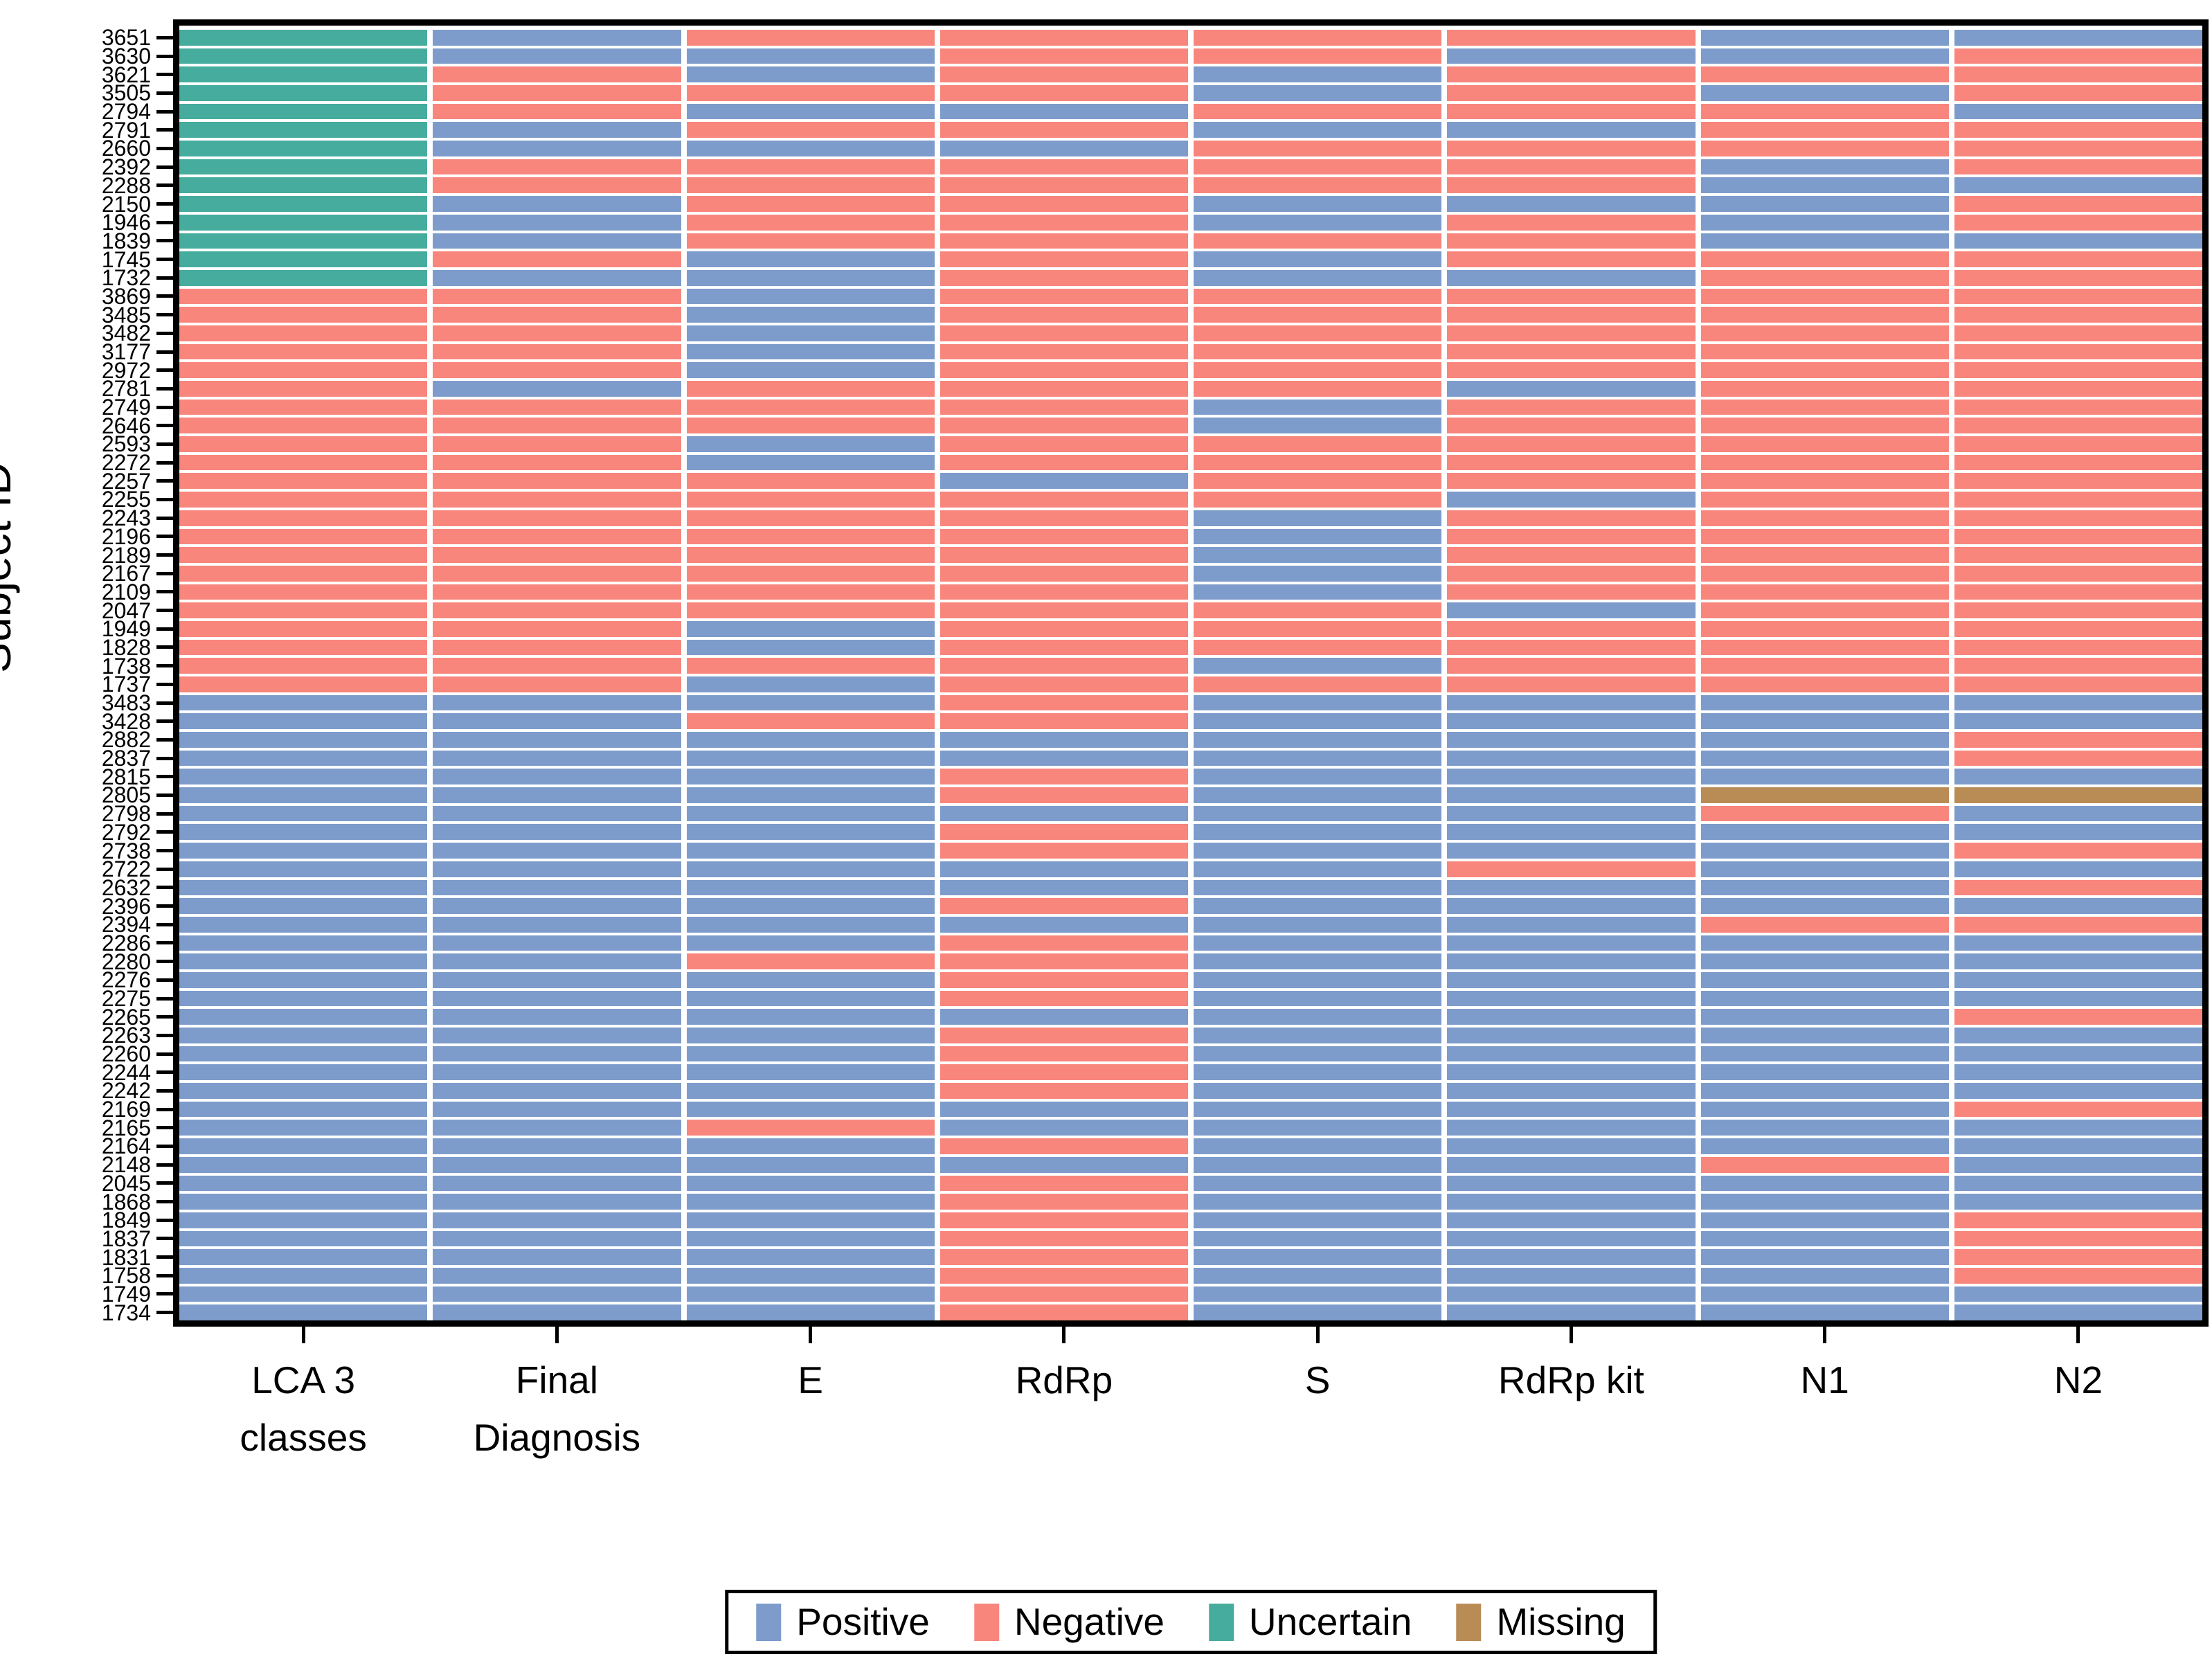 This screenshot has height=1659, width=2212. What do you see at coordinates (126, 573) in the screenshot?
I see `subject-id-label: 2167` at bounding box center [126, 573].